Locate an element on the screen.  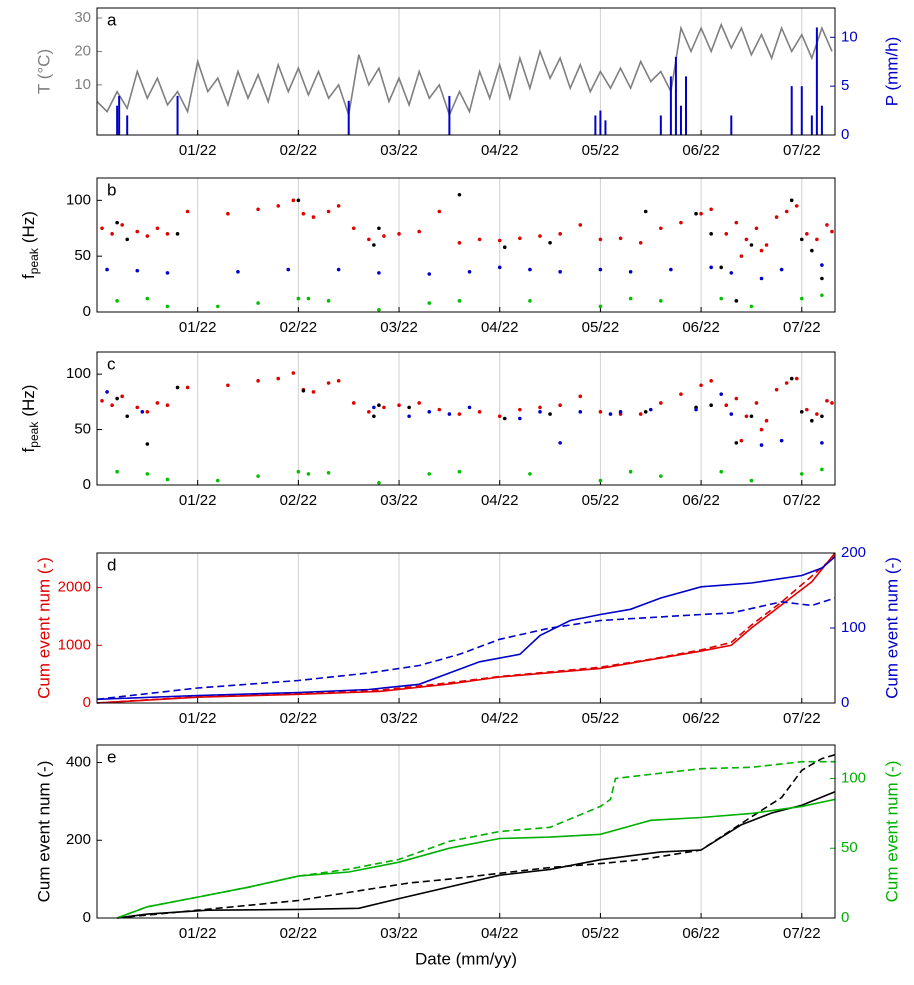
x-tick-label: 05/22 is located at coordinates (601, 150).